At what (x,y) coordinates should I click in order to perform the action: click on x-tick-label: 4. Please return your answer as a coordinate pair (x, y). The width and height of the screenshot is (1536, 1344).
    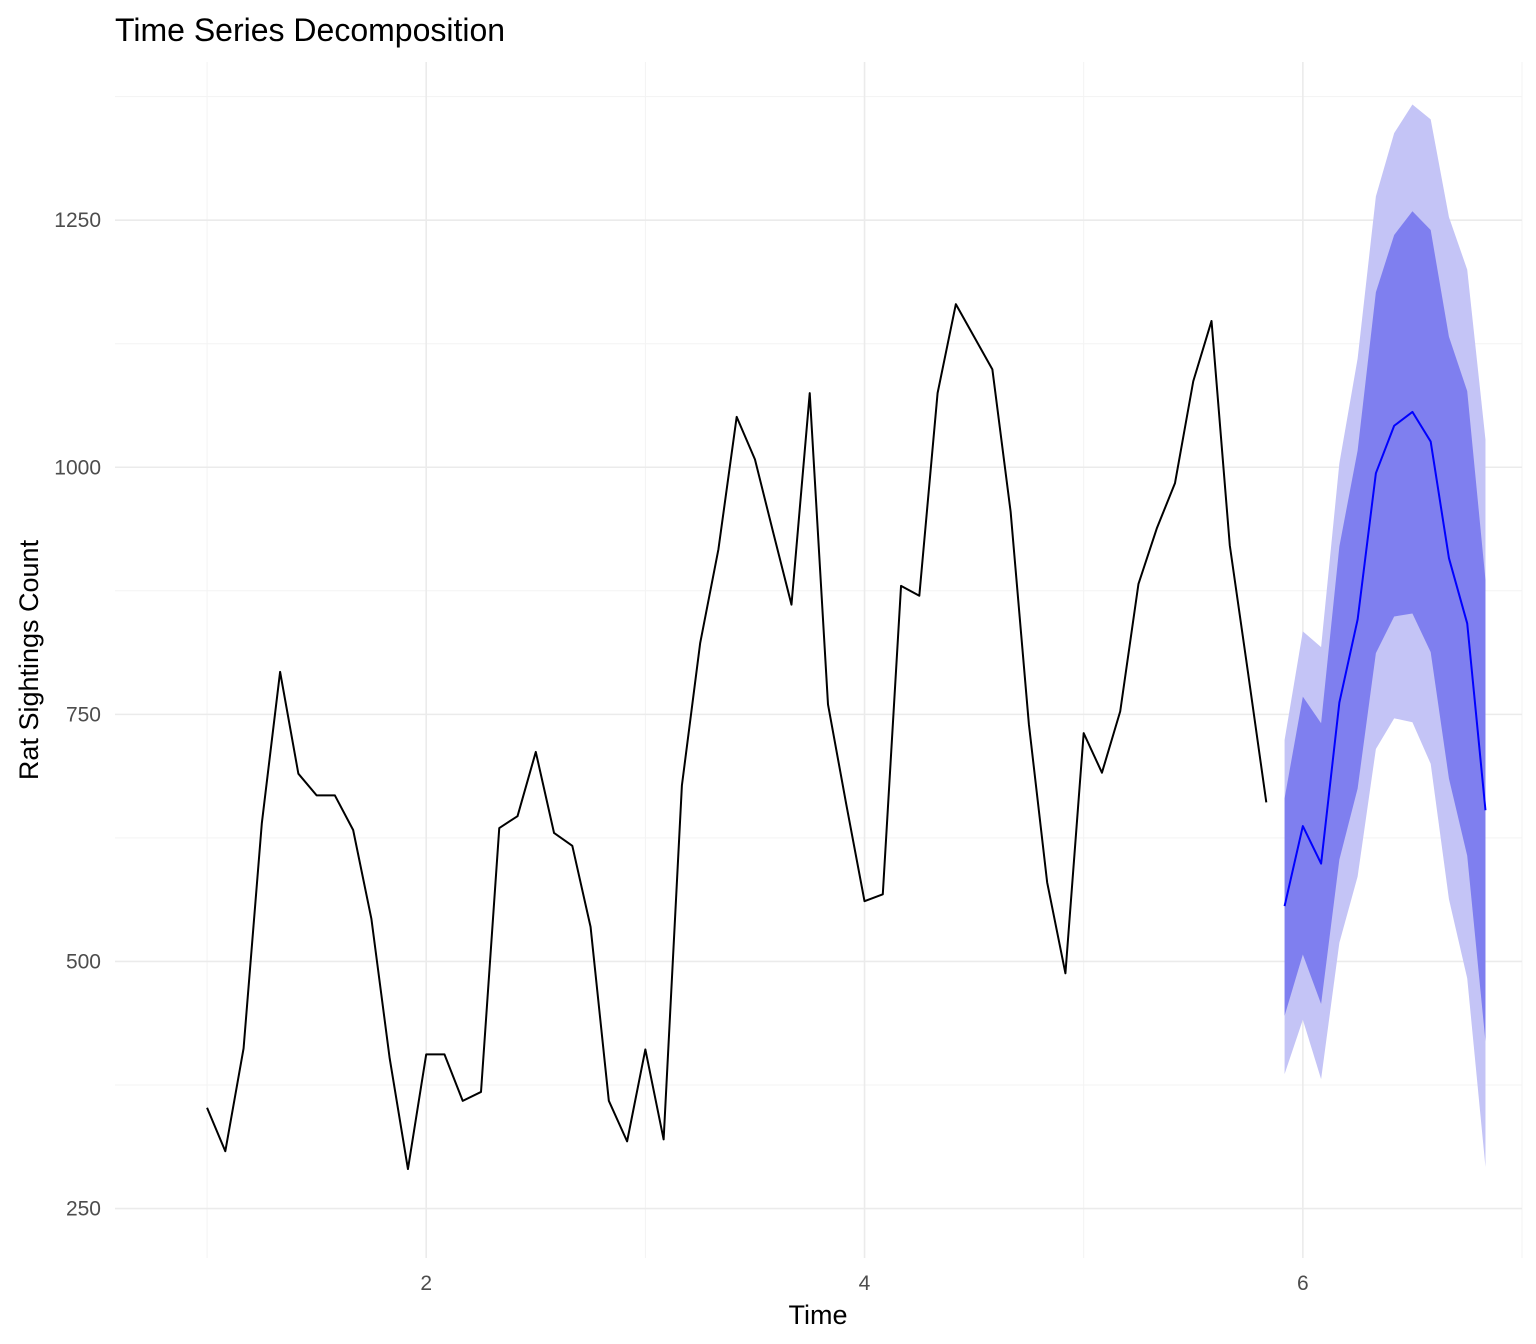
    Looking at the image, I should click on (865, 1283).